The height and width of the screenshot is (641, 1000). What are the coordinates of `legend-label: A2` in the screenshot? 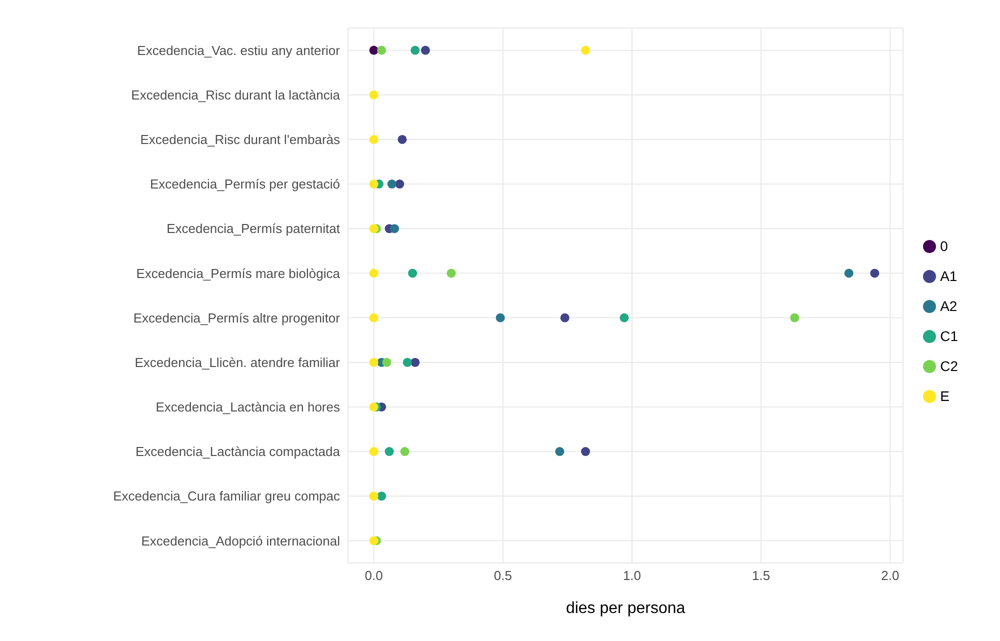 It's located at (949, 306).